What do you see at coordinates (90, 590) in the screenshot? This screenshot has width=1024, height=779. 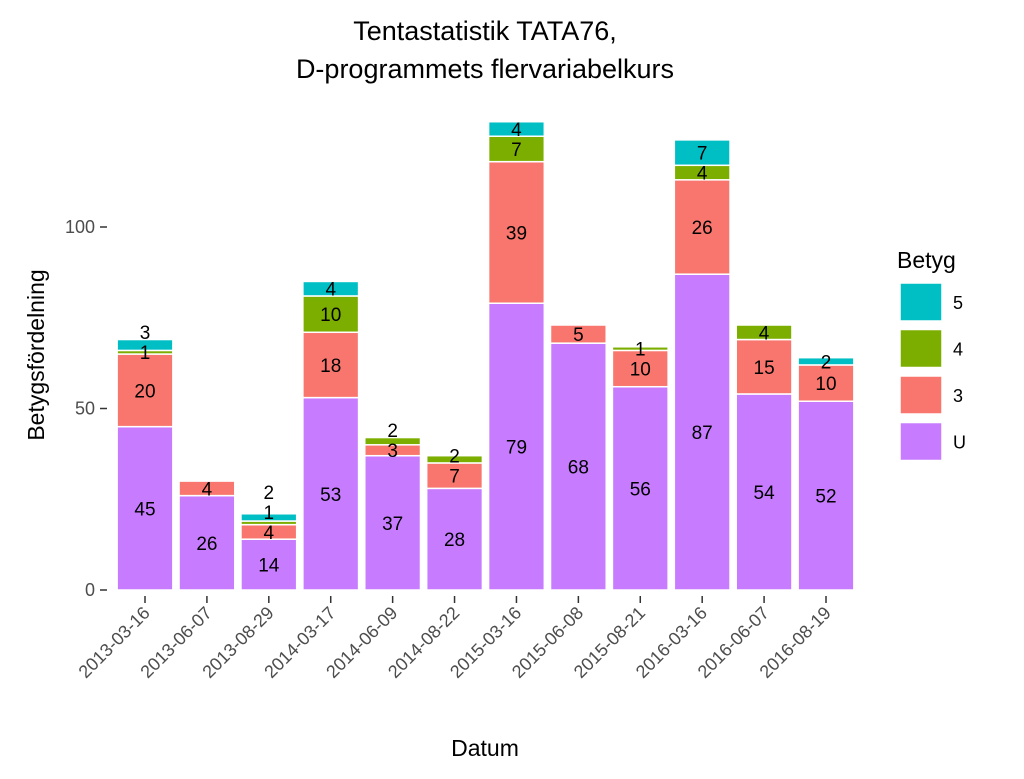 I see `y-tick-label: 0` at bounding box center [90, 590].